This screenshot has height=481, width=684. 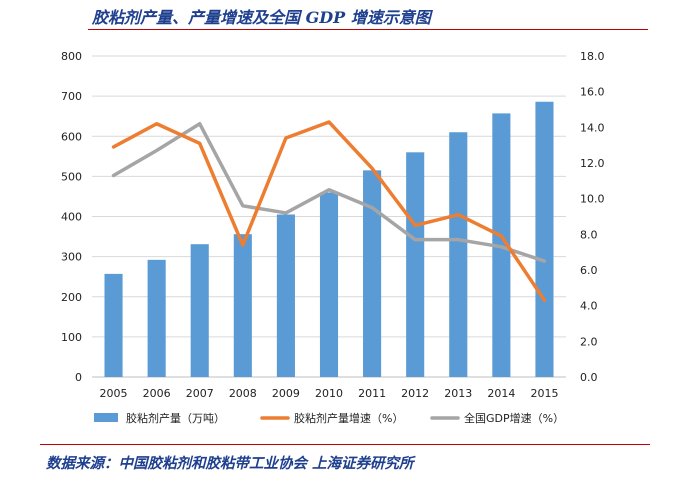 What do you see at coordinates (71, 337) in the screenshot?
I see `y-tick-label-left: 100` at bounding box center [71, 337].